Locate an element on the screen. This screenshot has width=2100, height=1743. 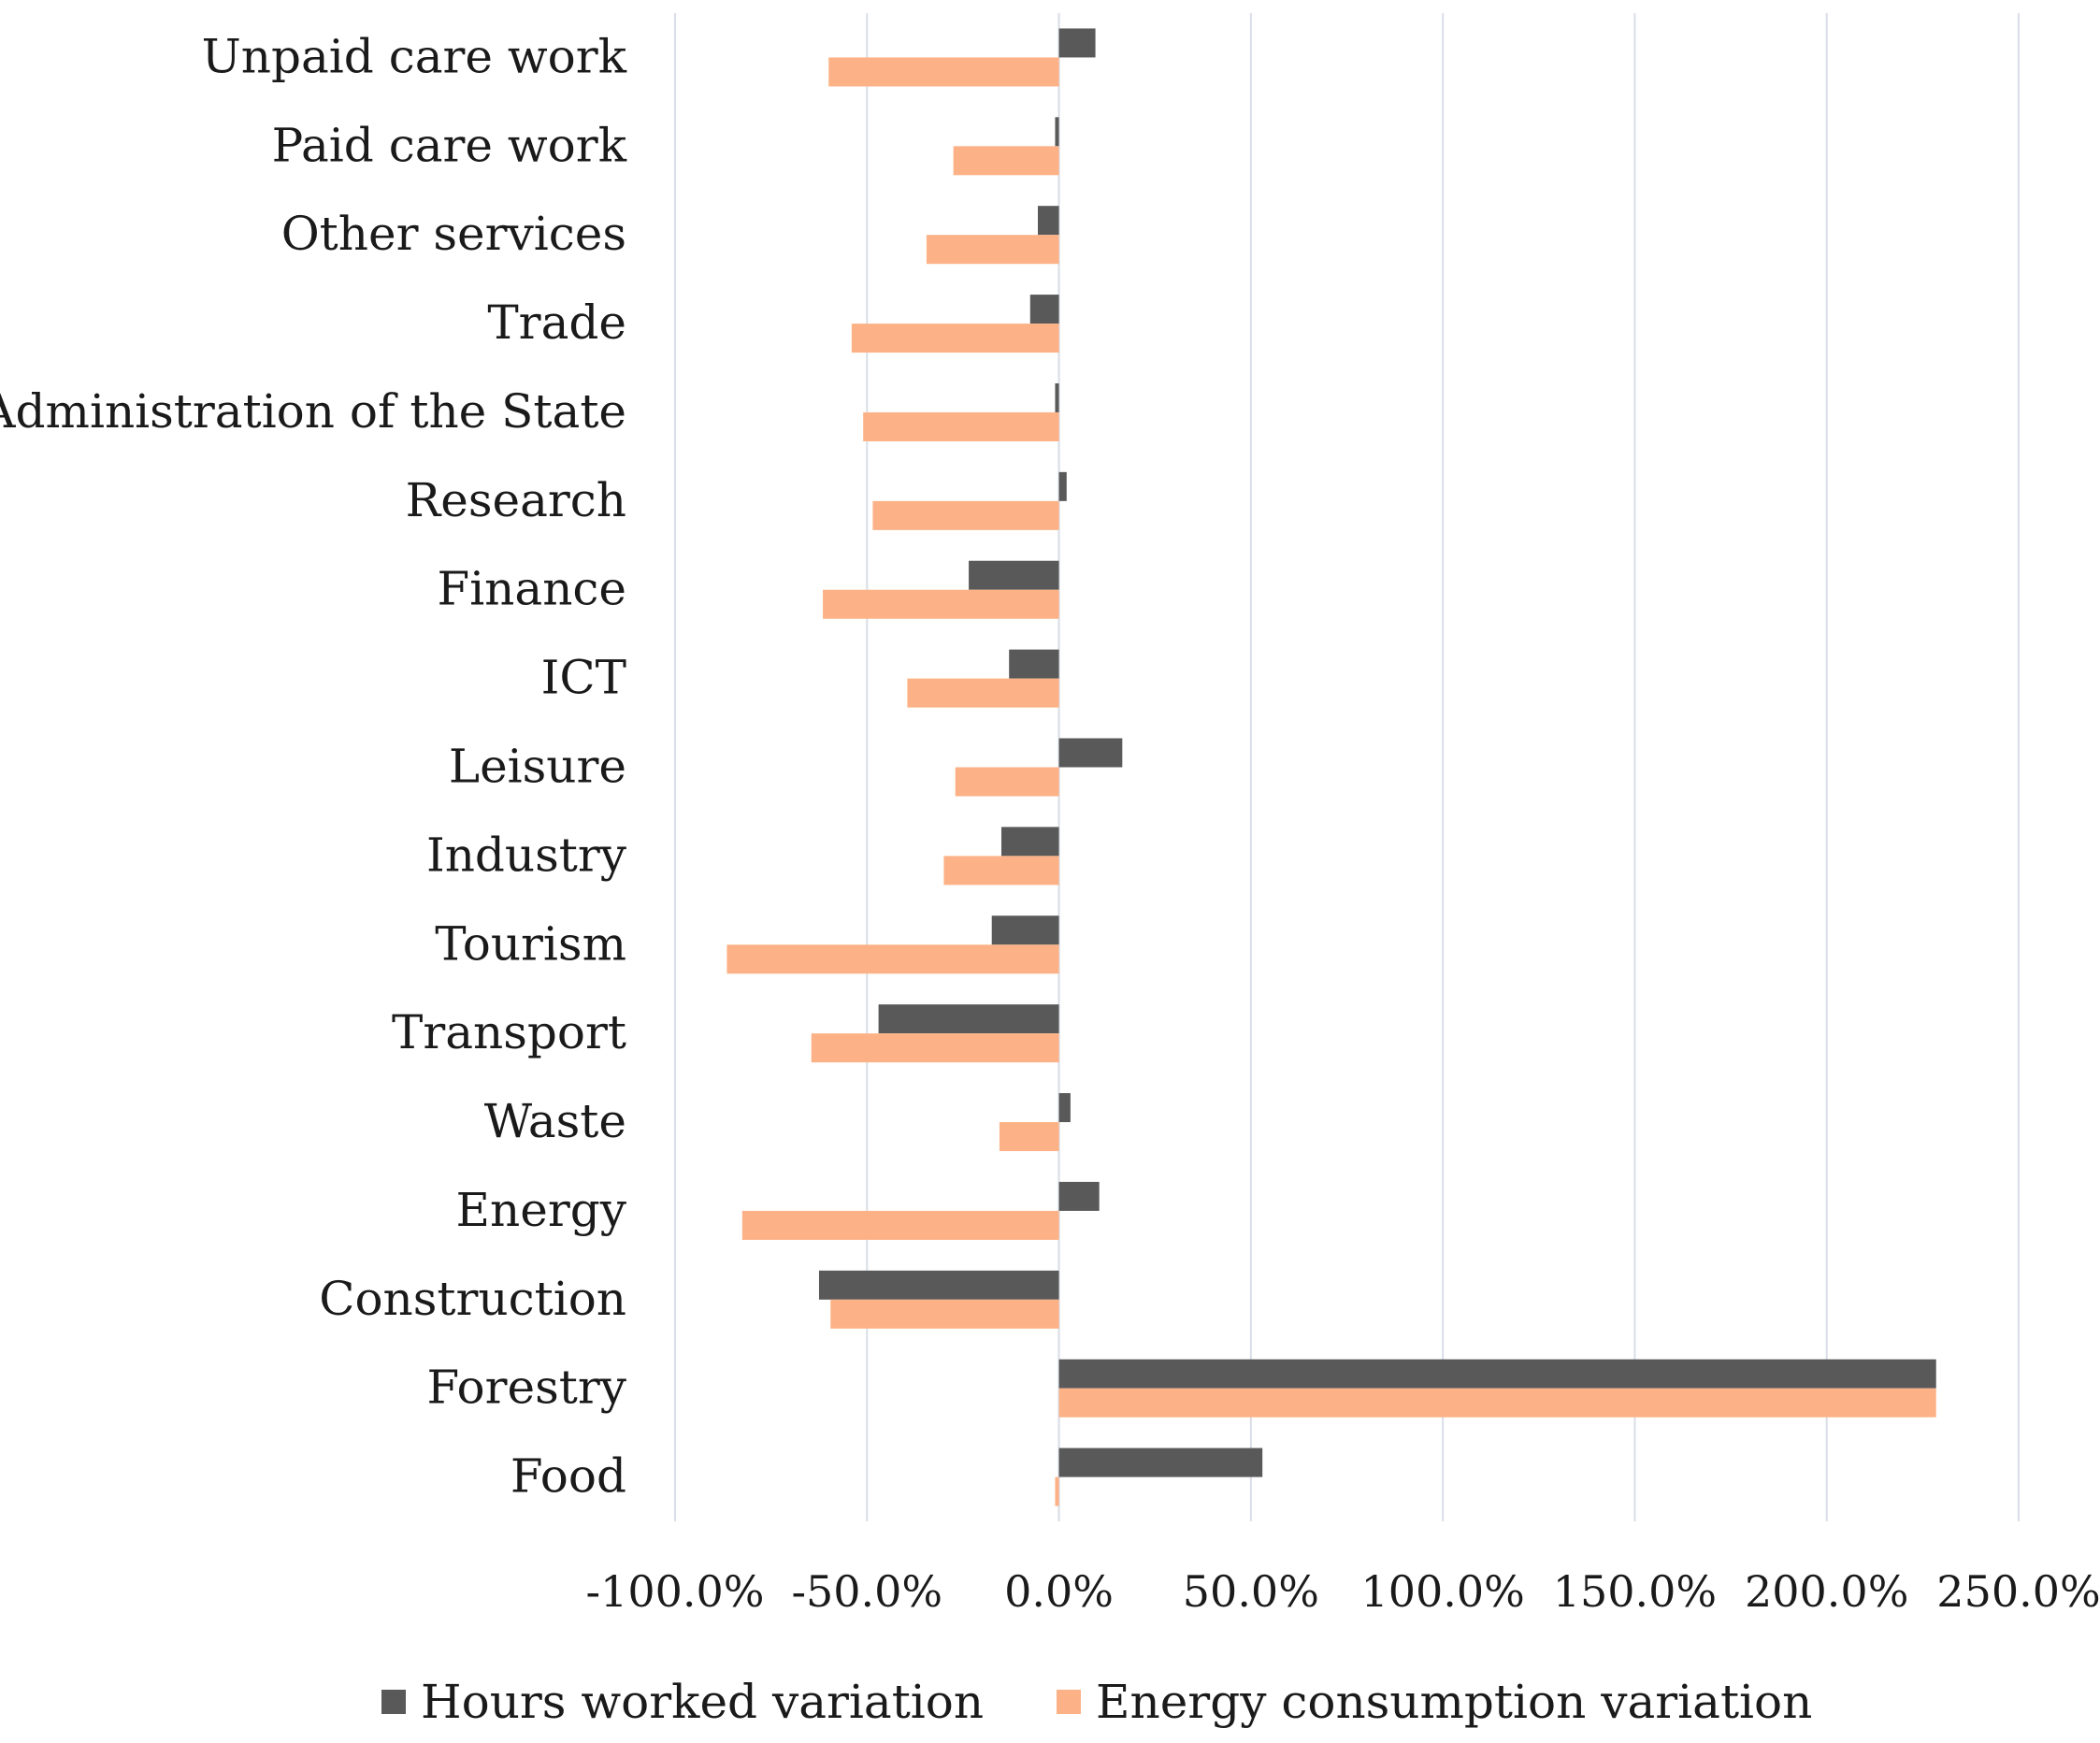
category-label: Research is located at coordinates (516, 500).